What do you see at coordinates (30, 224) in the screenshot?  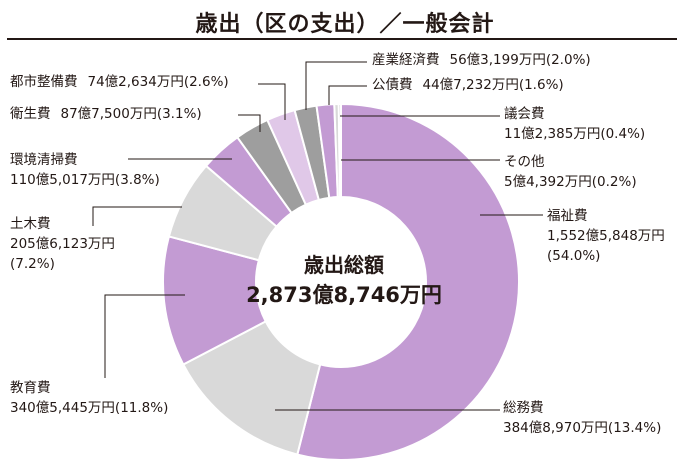 I see `slice-name: 土木費` at bounding box center [30, 224].